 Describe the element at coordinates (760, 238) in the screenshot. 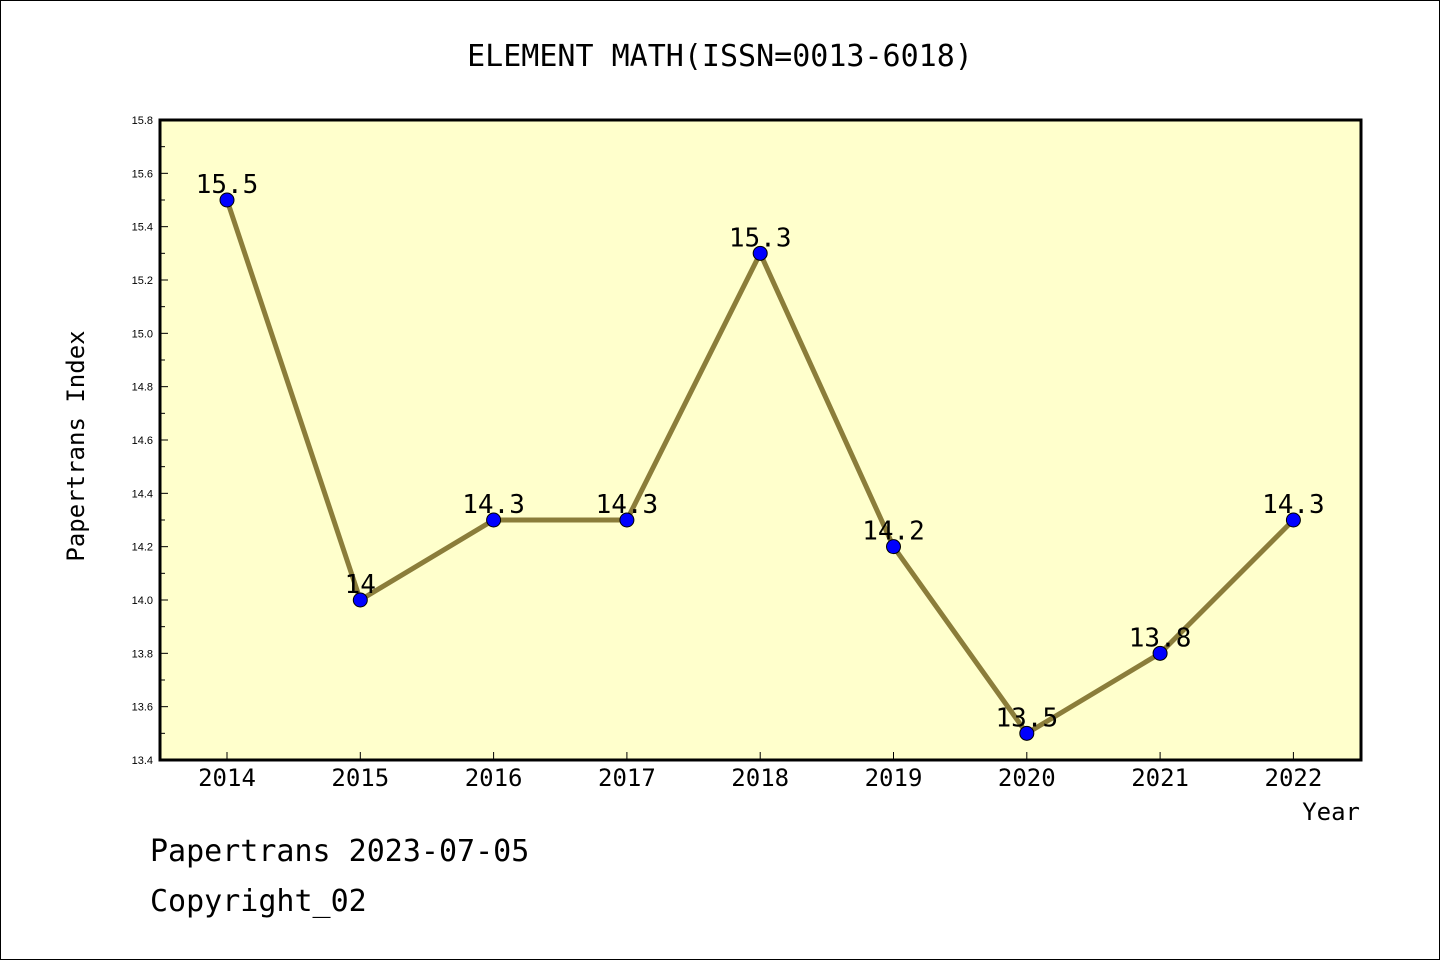

I see `data-label: 15.3` at that location.